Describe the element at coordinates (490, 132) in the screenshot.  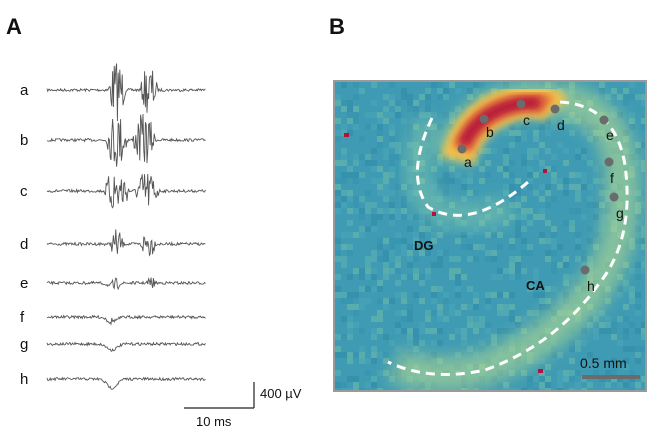
I see `electrode-label-b: b` at that location.